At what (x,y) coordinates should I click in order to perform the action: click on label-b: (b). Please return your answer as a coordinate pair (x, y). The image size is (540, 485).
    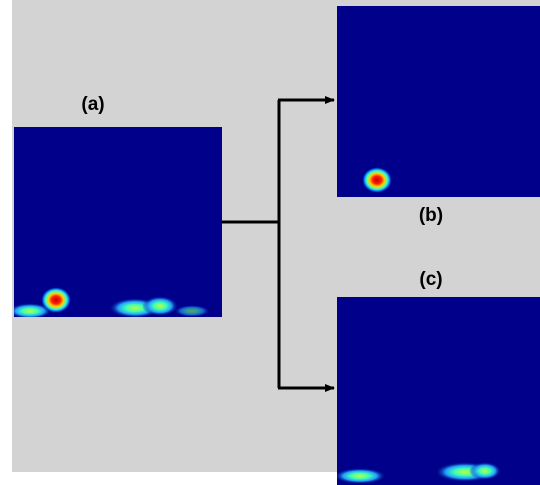
    Looking at the image, I should click on (431, 215).